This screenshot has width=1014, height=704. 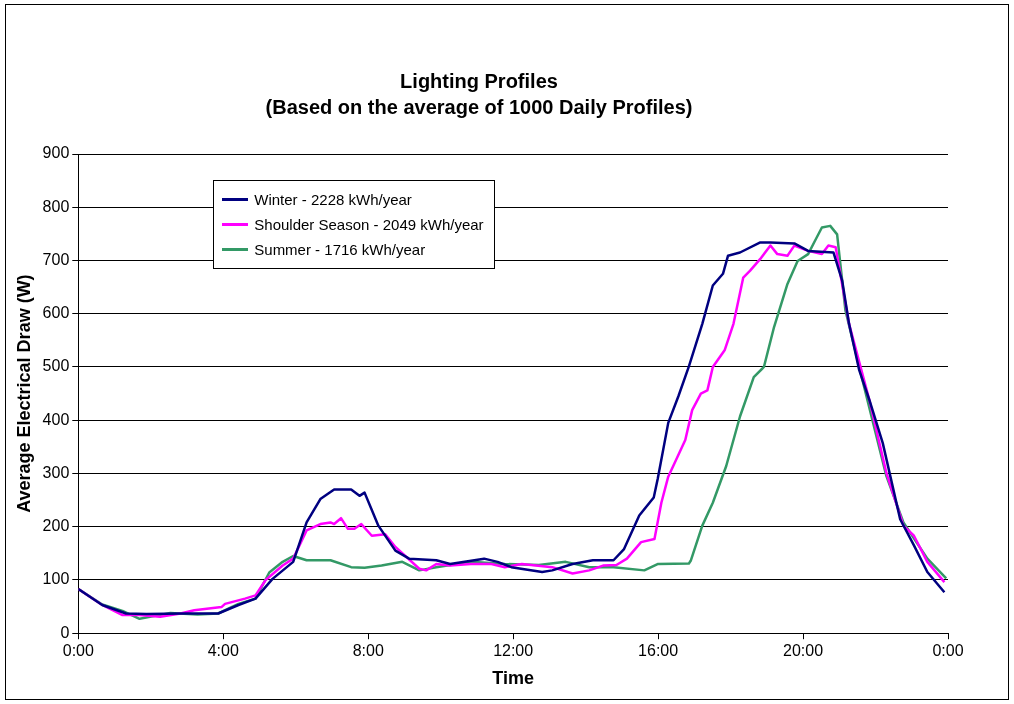 What do you see at coordinates (513, 651) in the screenshot?
I see `x-tick-label: 12:00` at bounding box center [513, 651].